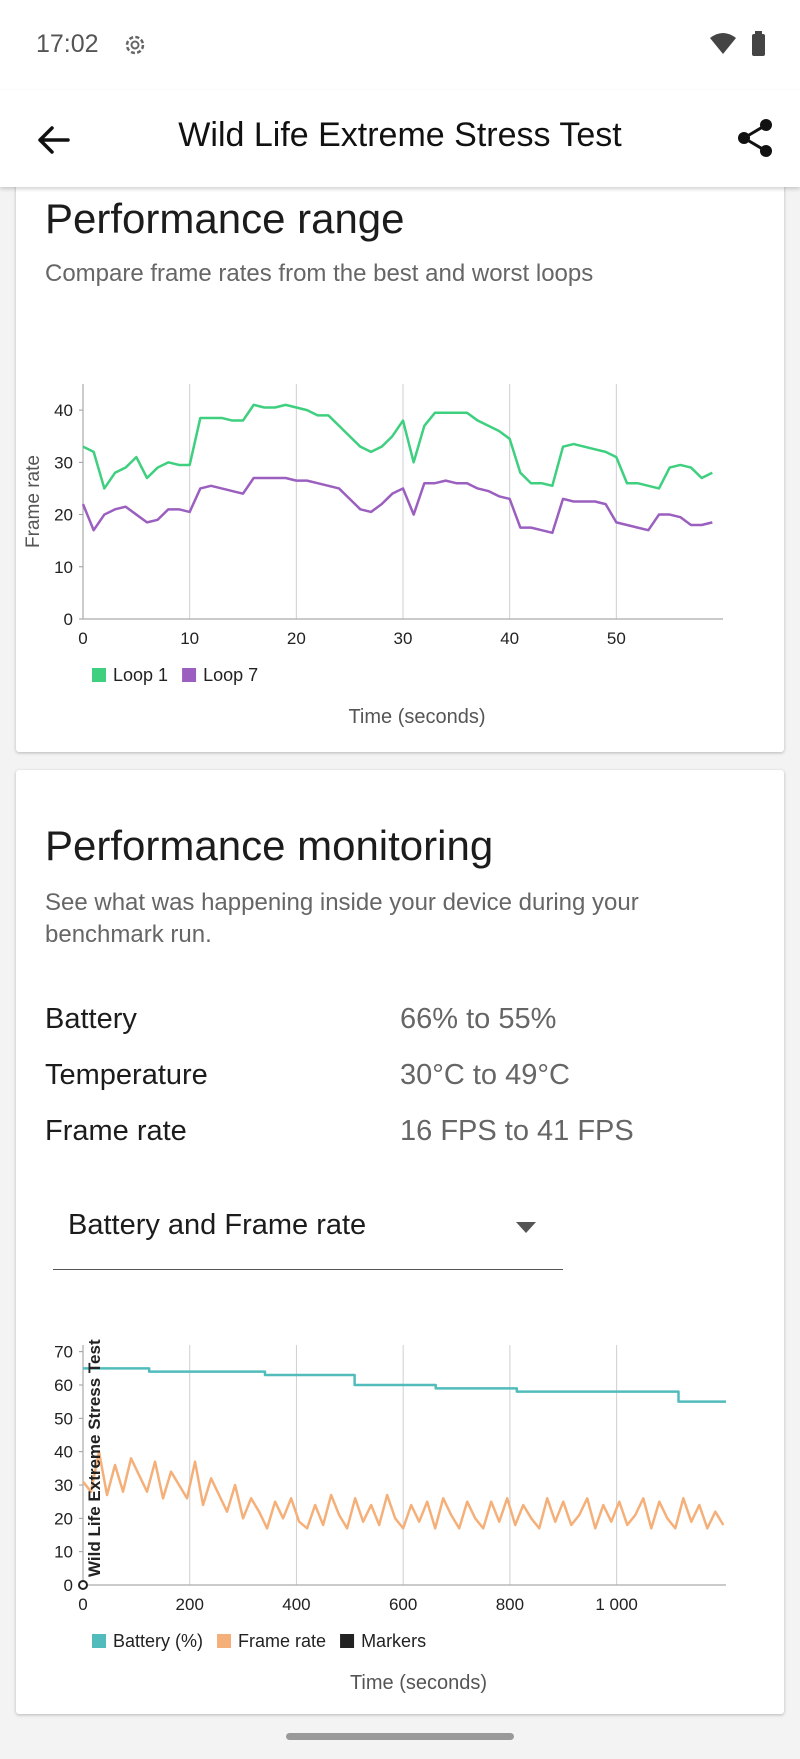 The image size is (800, 1759). What do you see at coordinates (126, 1075) in the screenshot?
I see `stat-label: Temperature` at bounding box center [126, 1075].